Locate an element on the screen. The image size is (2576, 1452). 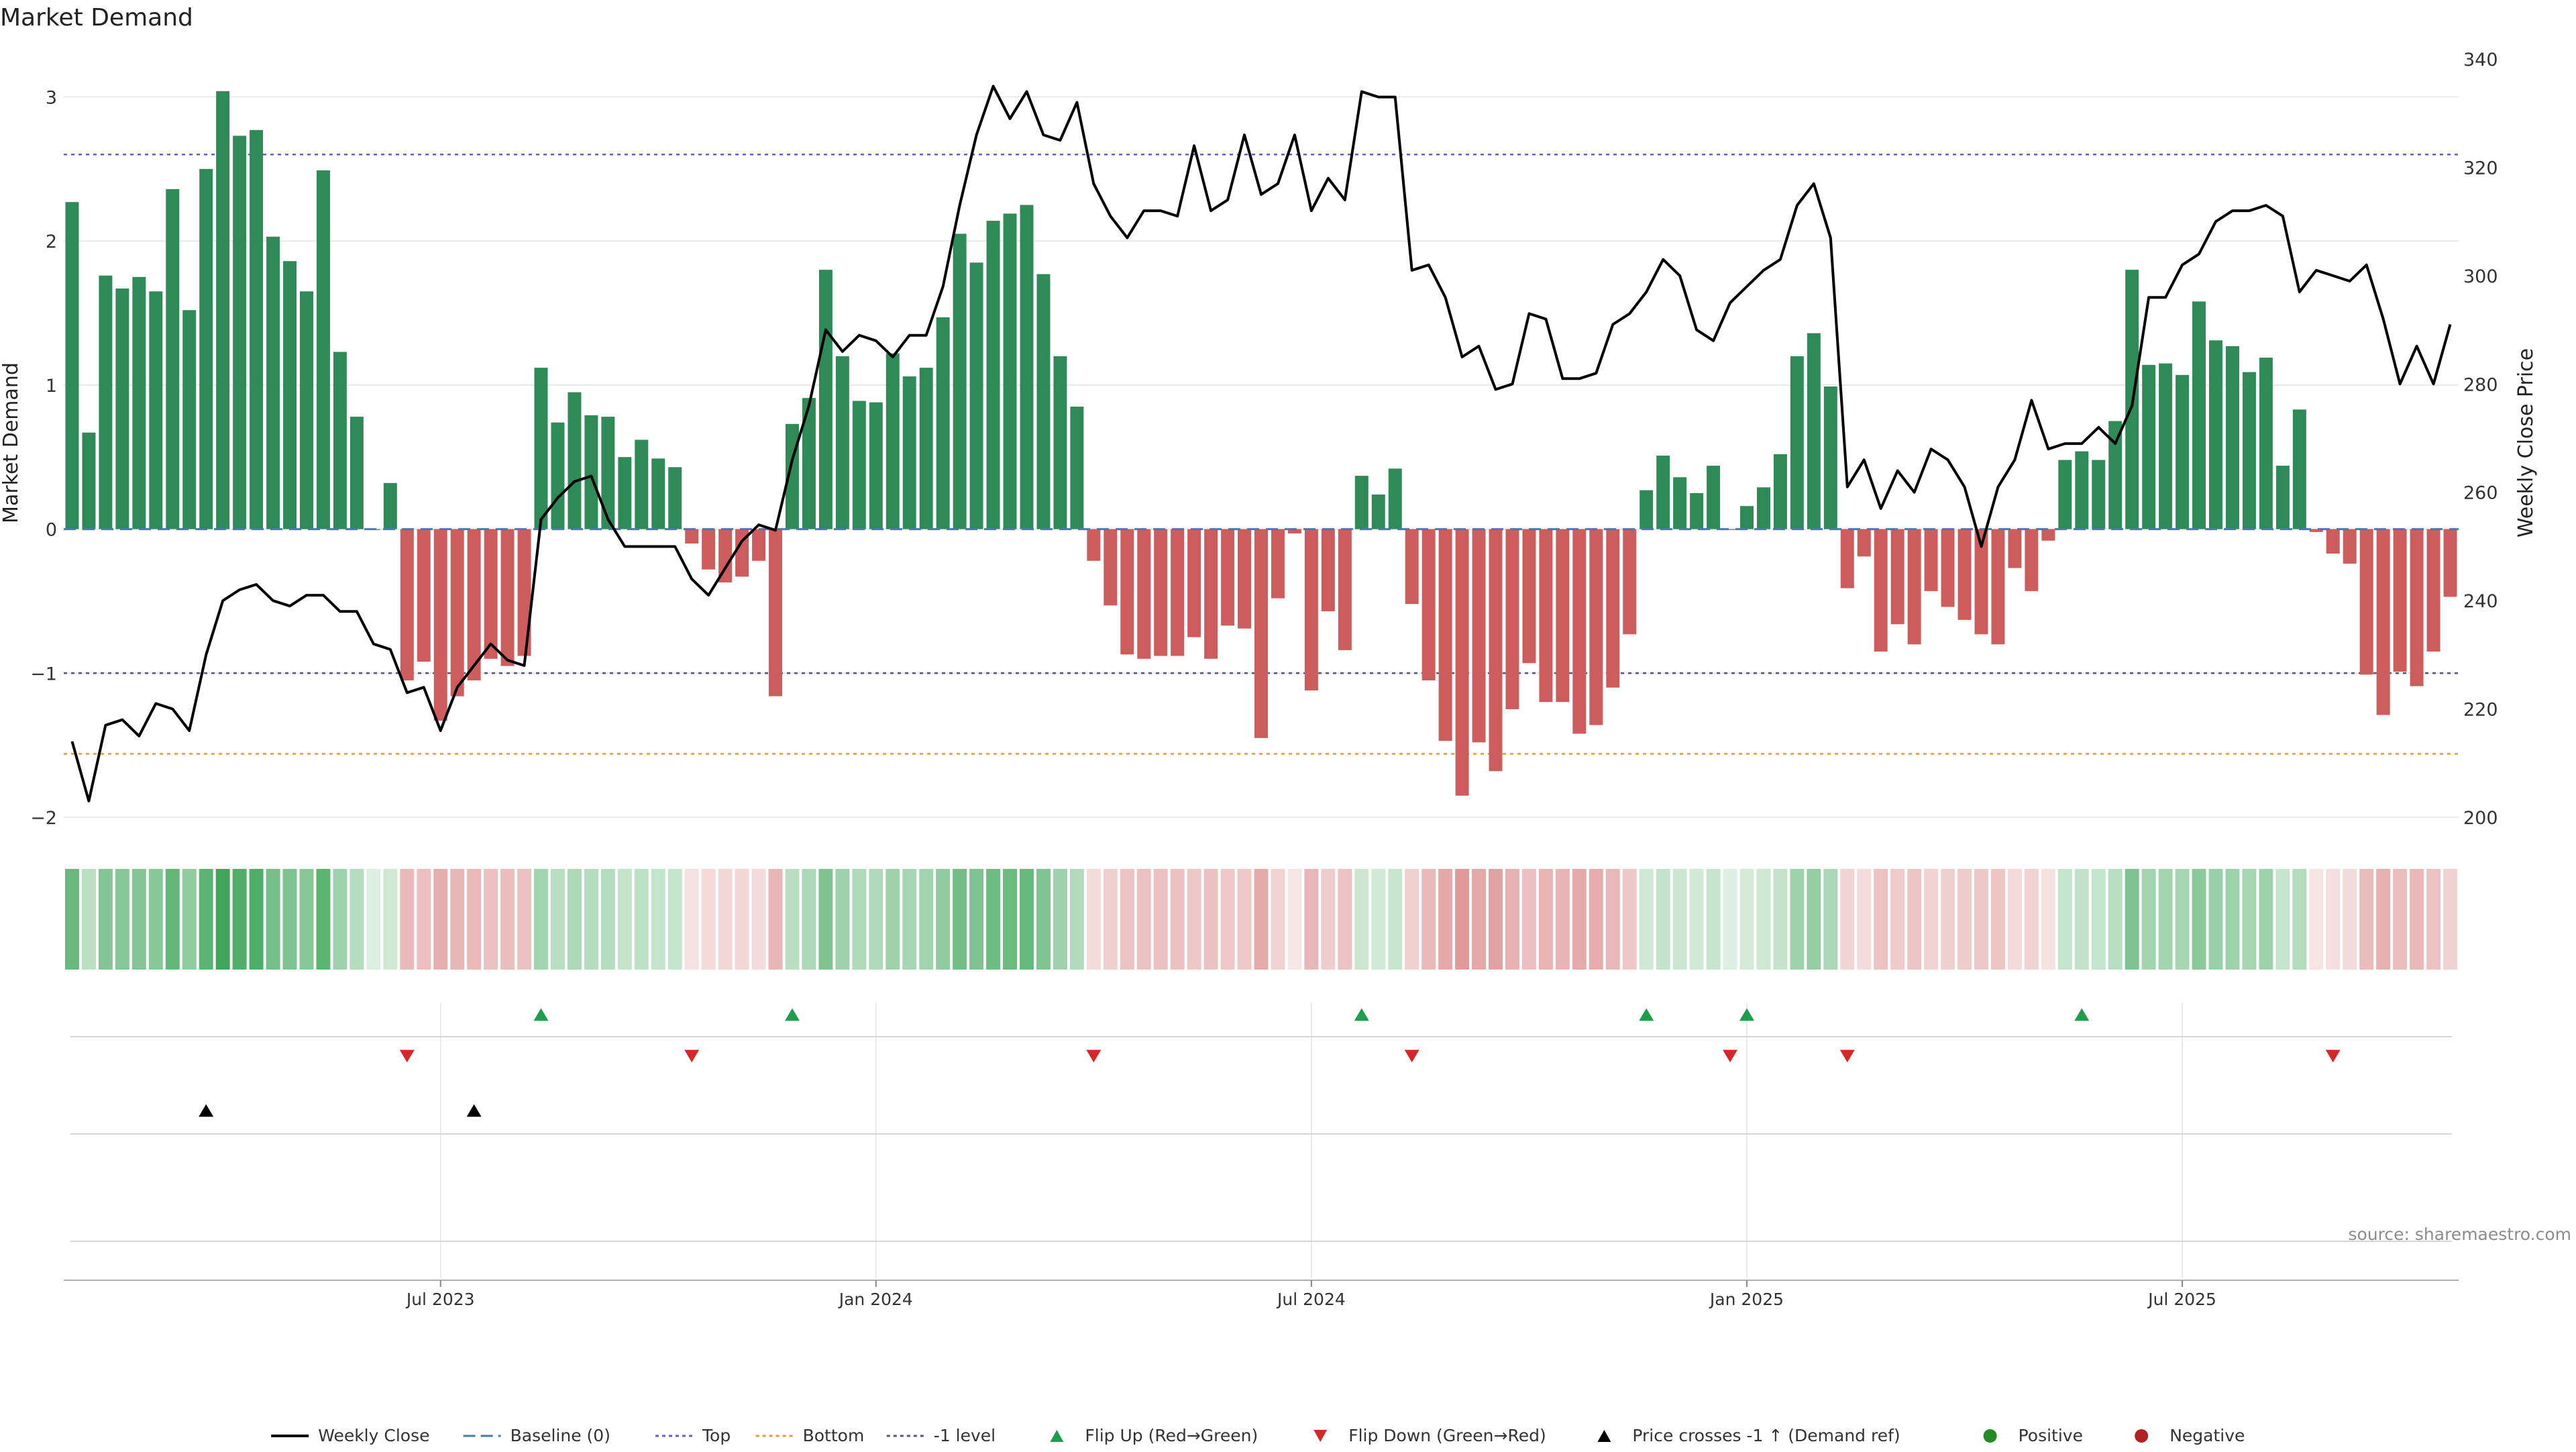
y2-axis-label: Weekly Close Price is located at coordinates (2526, 443).